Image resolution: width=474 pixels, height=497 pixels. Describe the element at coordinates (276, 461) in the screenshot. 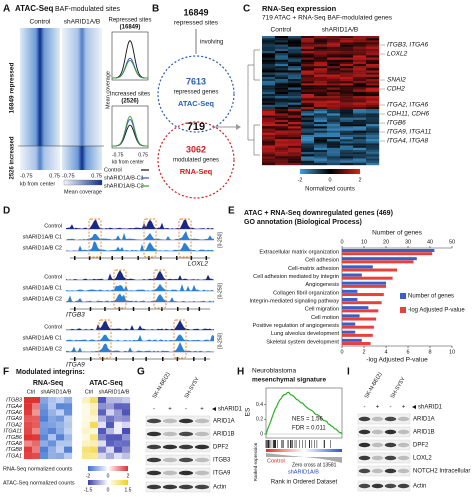

I see `class-label: Control` at that location.